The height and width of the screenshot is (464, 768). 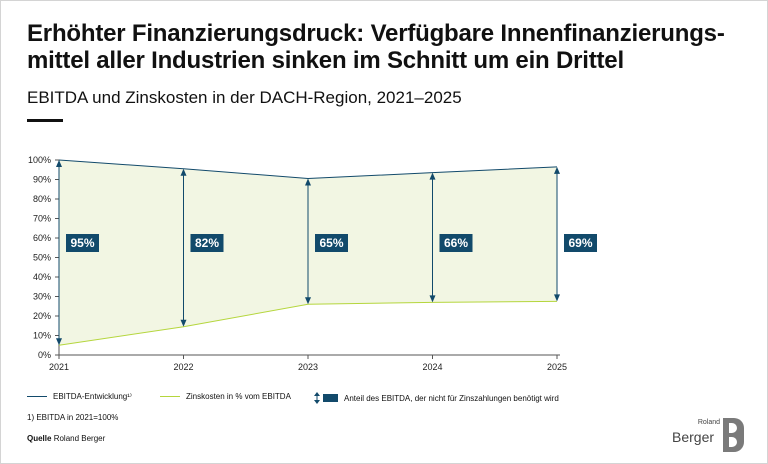 What do you see at coordinates (39, 160) in the screenshot?
I see `y-tick-label: 100%` at bounding box center [39, 160].